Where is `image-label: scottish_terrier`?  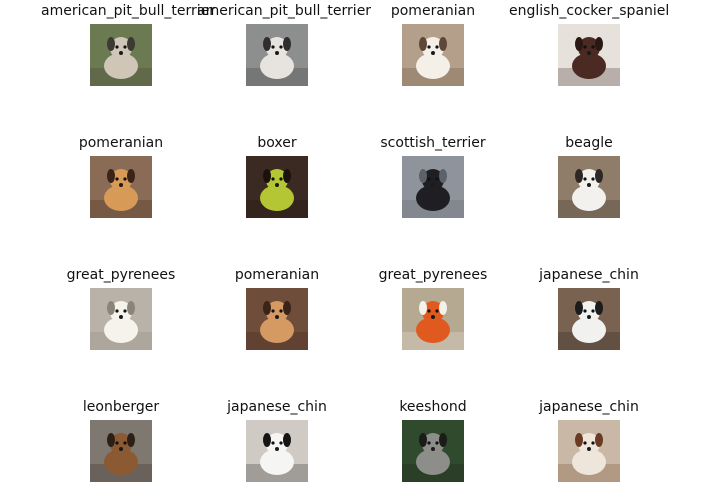
image-label: scottish_terrier is located at coordinates (433, 143).